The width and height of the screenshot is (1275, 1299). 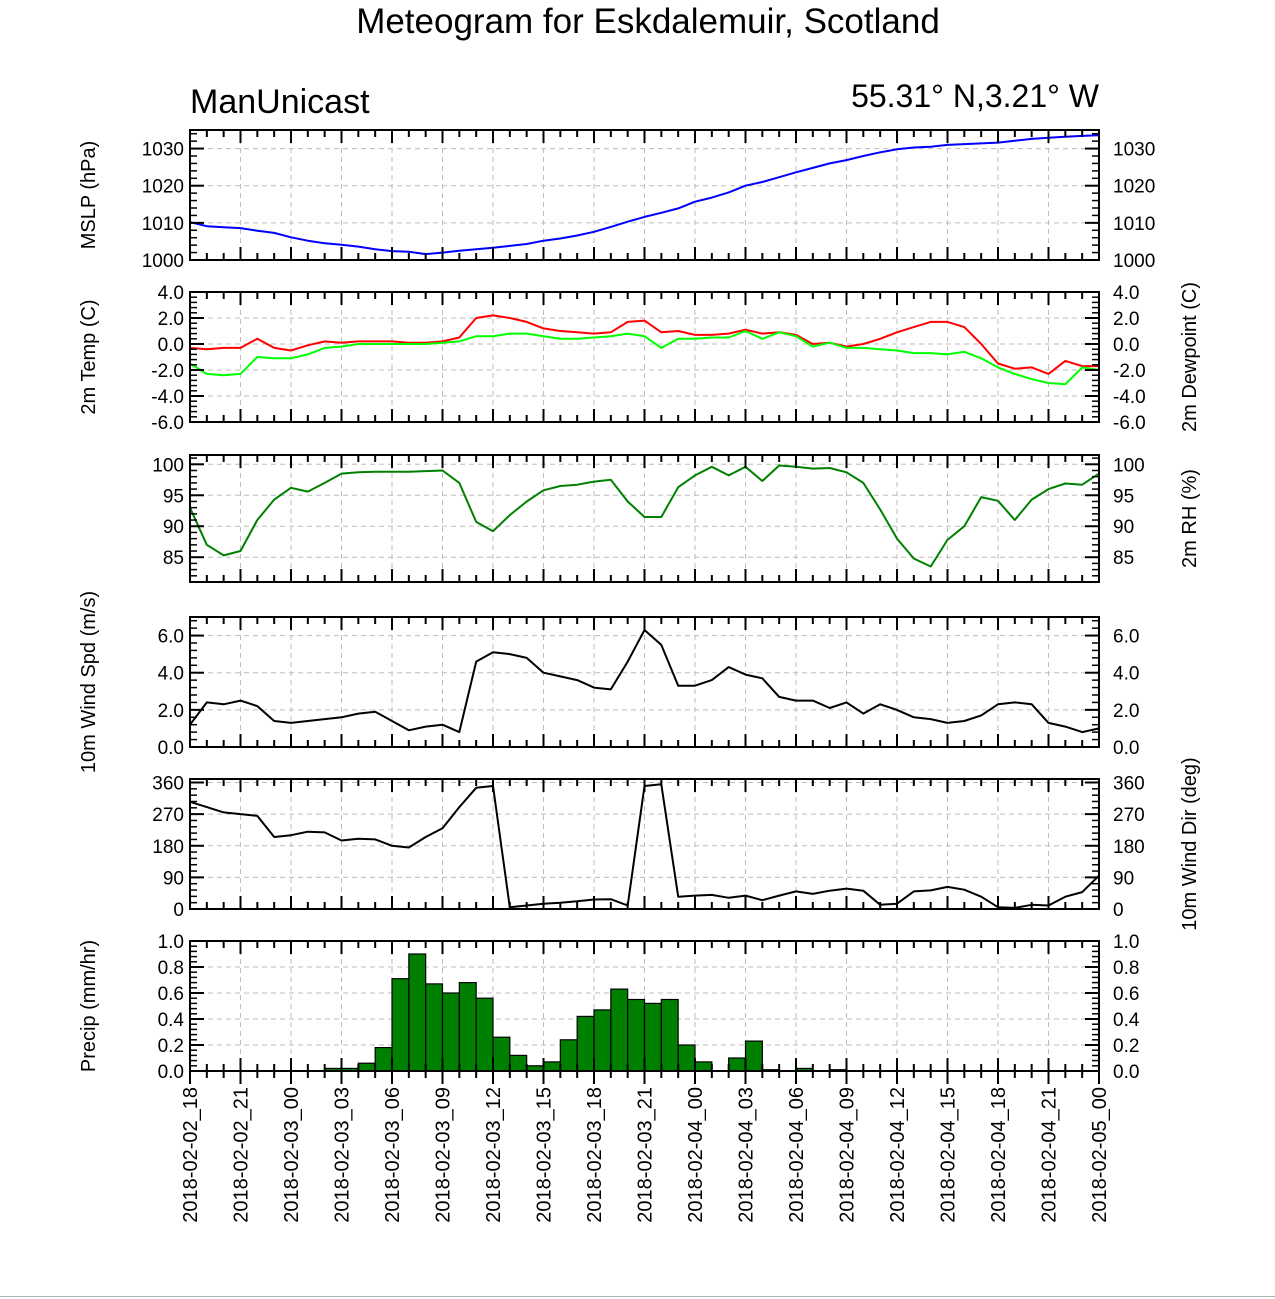 What do you see at coordinates (1126, 1046) in the screenshot?
I see `y-tick-label: 0.2` at bounding box center [1126, 1046].